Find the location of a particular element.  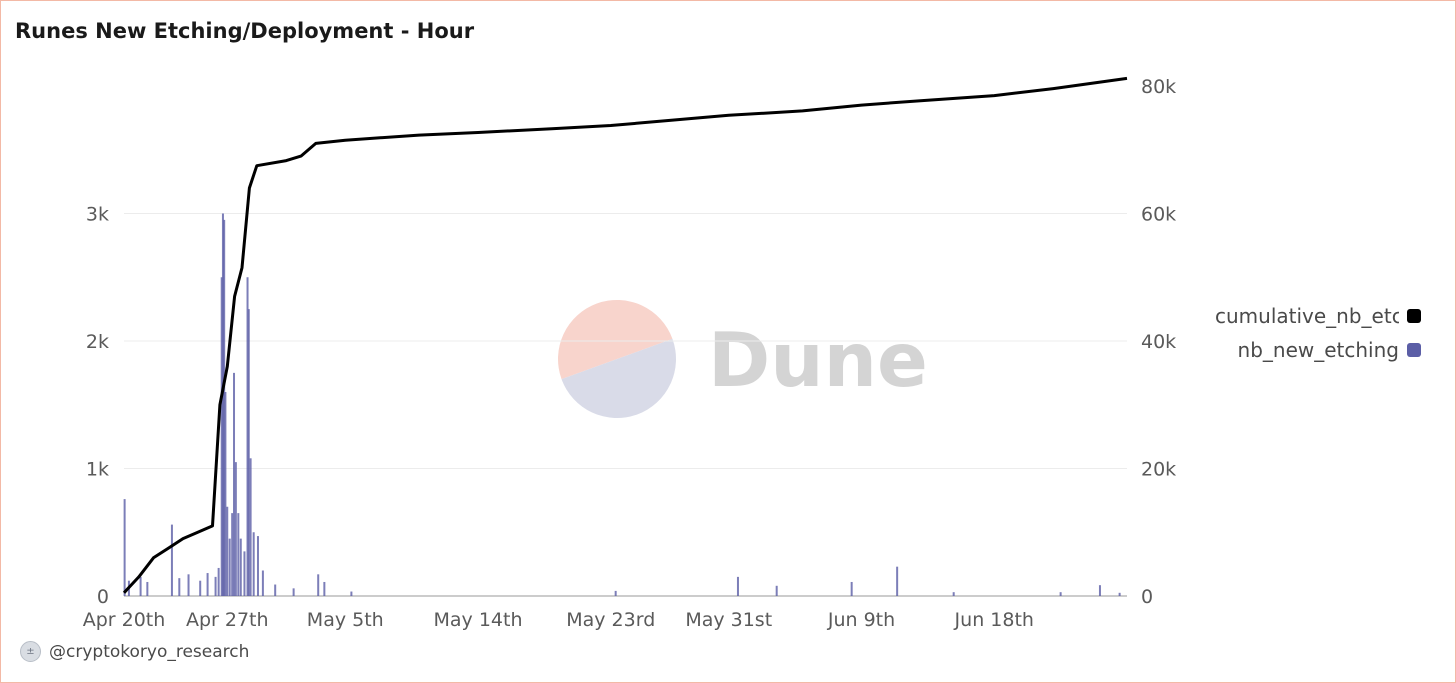

y-left-tick-label: 2k is located at coordinates (97, 342).